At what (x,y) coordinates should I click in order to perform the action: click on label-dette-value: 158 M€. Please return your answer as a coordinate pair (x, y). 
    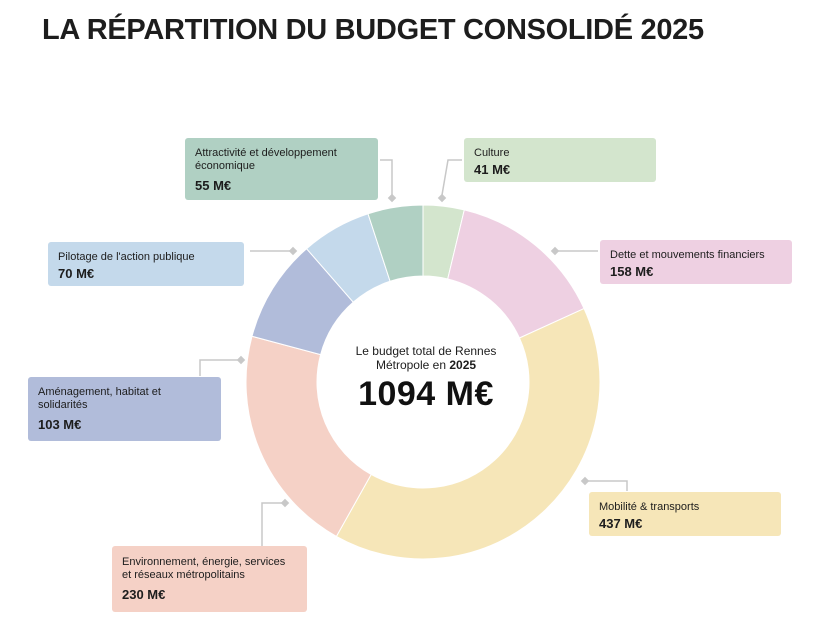
    Looking at the image, I should click on (632, 271).